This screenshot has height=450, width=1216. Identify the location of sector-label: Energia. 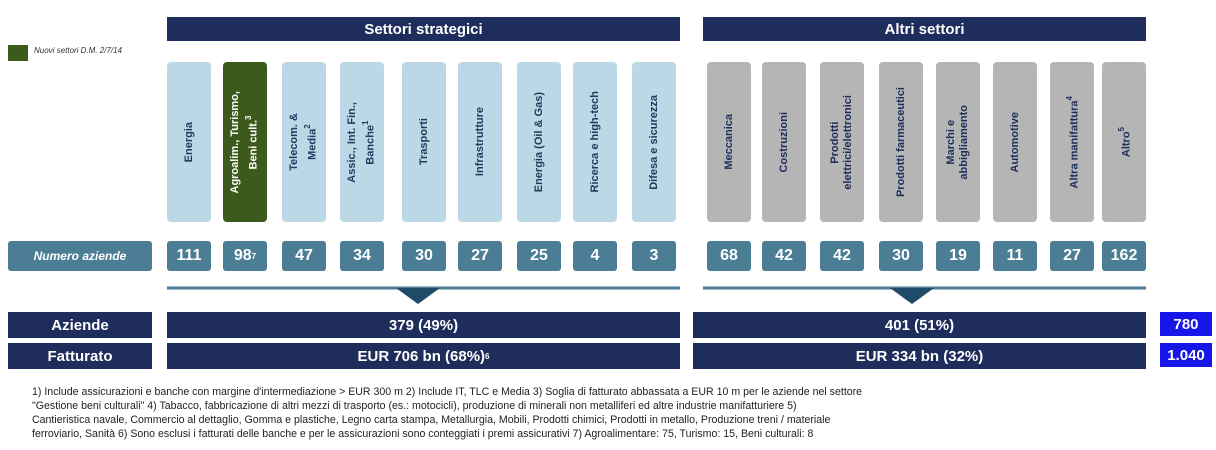
(189, 142).